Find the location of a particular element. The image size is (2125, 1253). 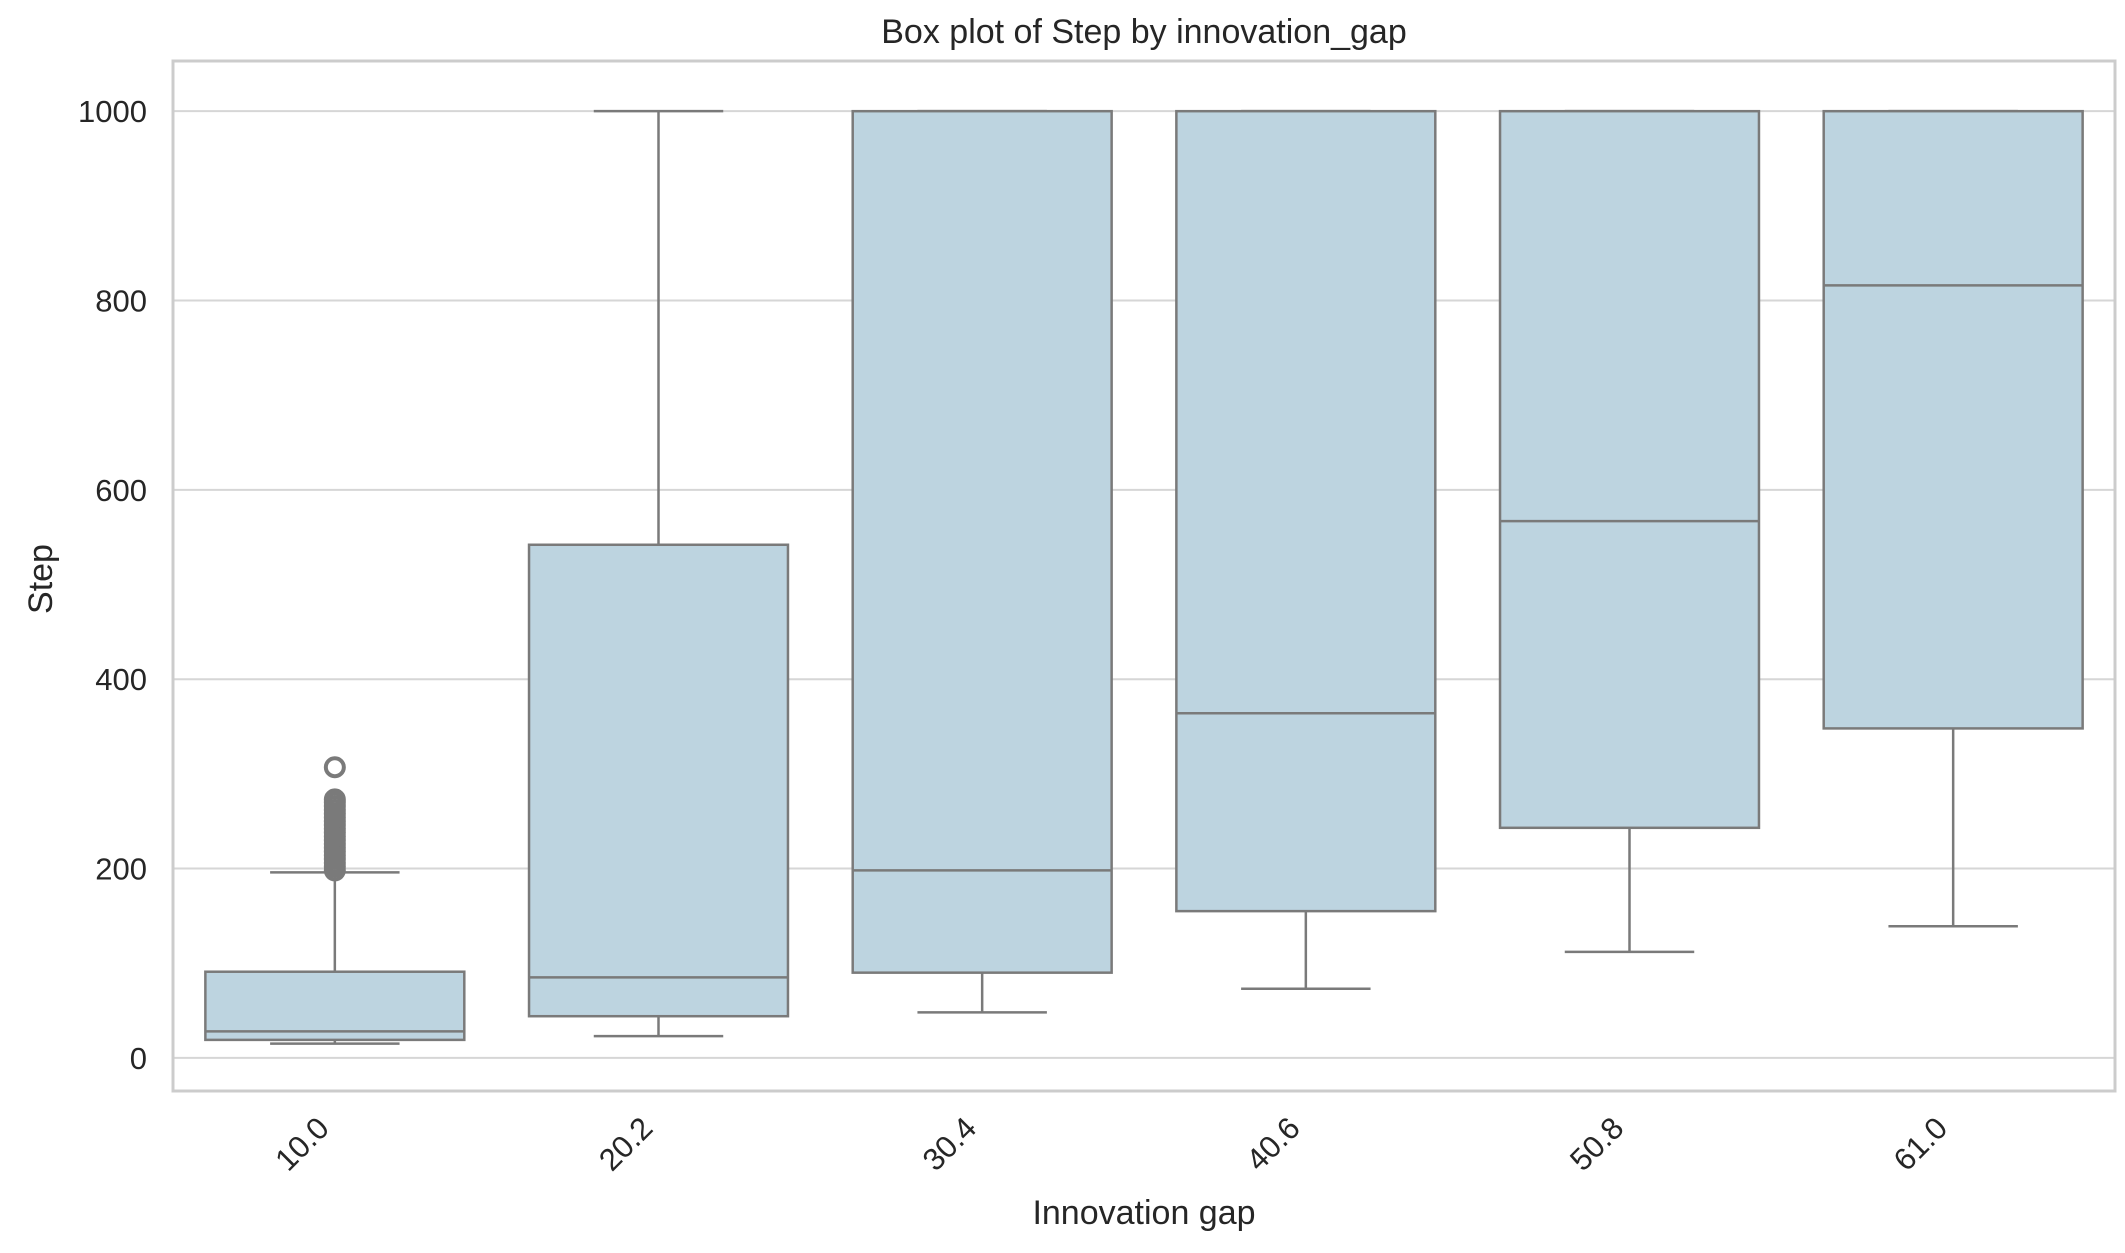

y-tick-label: 600 is located at coordinates (121, 490).